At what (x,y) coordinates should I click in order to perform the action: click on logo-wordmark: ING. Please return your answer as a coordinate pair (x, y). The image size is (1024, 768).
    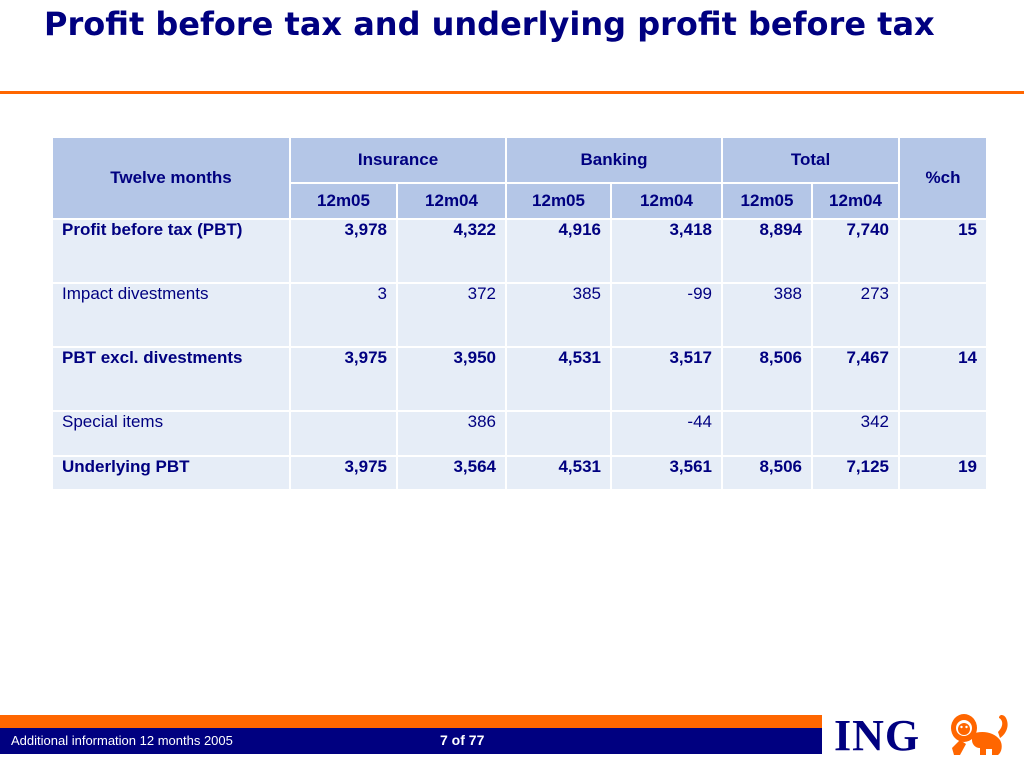
    Looking at the image, I should click on (877, 735).